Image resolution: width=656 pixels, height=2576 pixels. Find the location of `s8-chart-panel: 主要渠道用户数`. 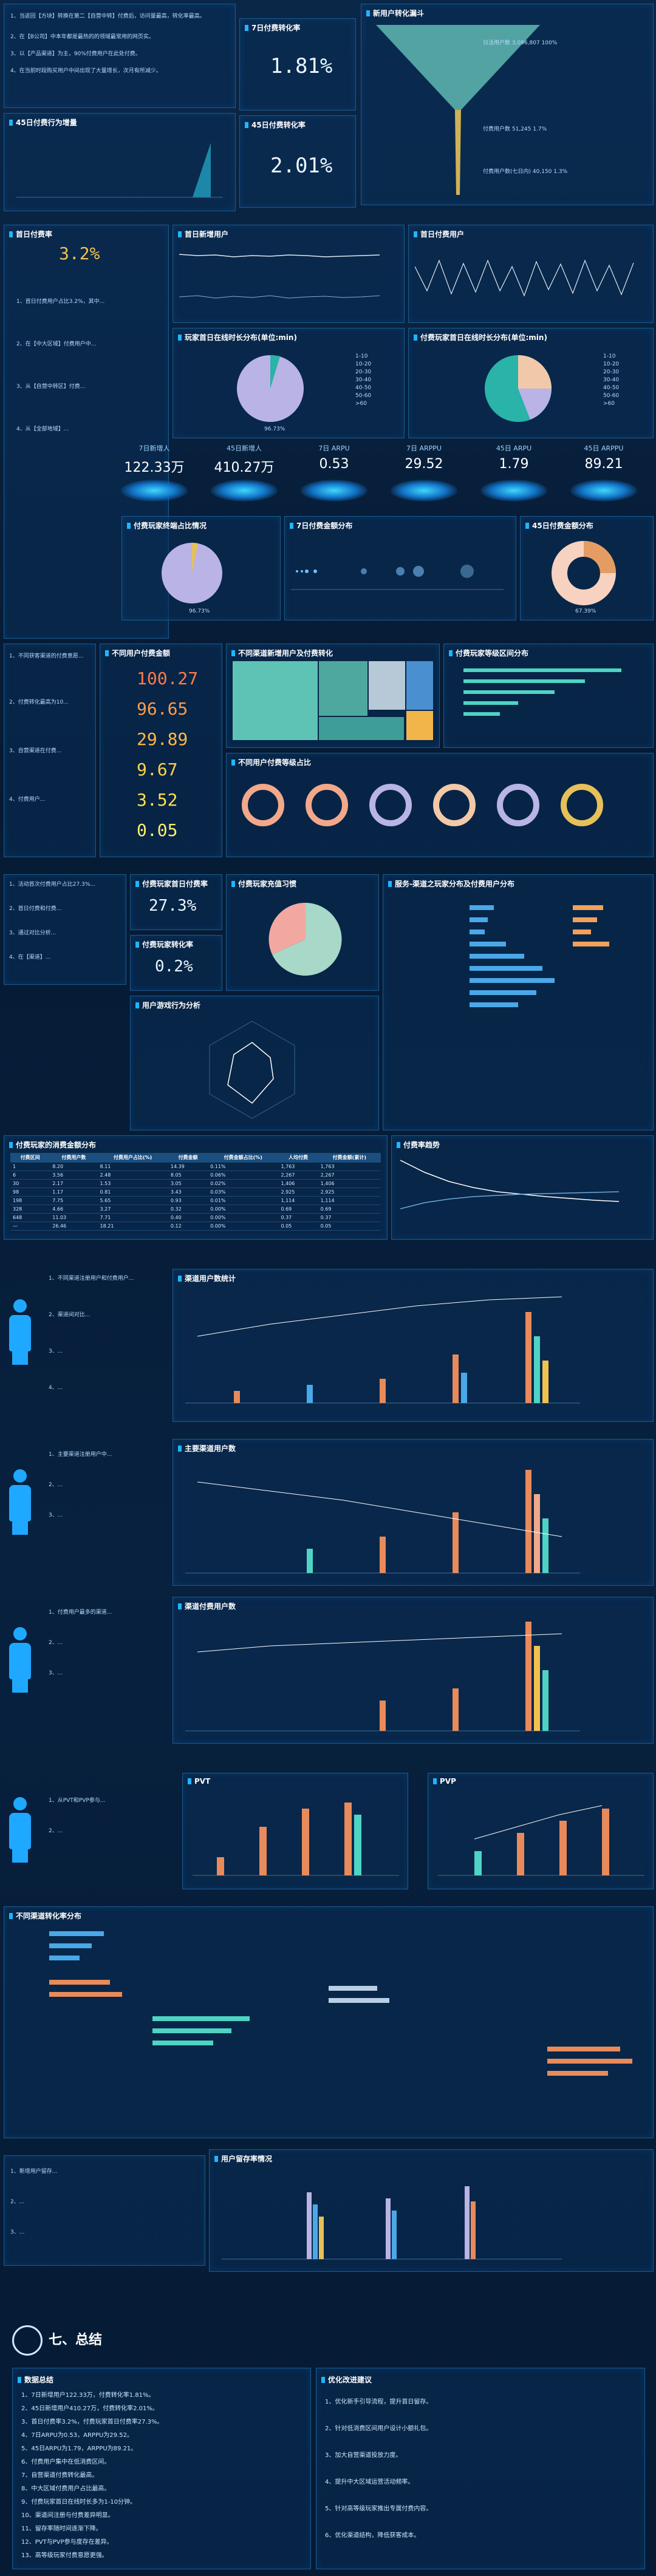

s8-chart-panel: 主要渠道用户数 is located at coordinates (413, 1512).